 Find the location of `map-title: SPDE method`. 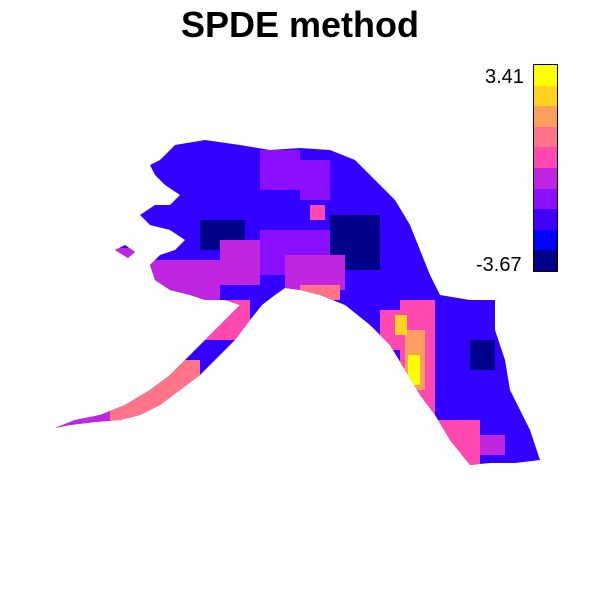

map-title: SPDE method is located at coordinates (300, 24).